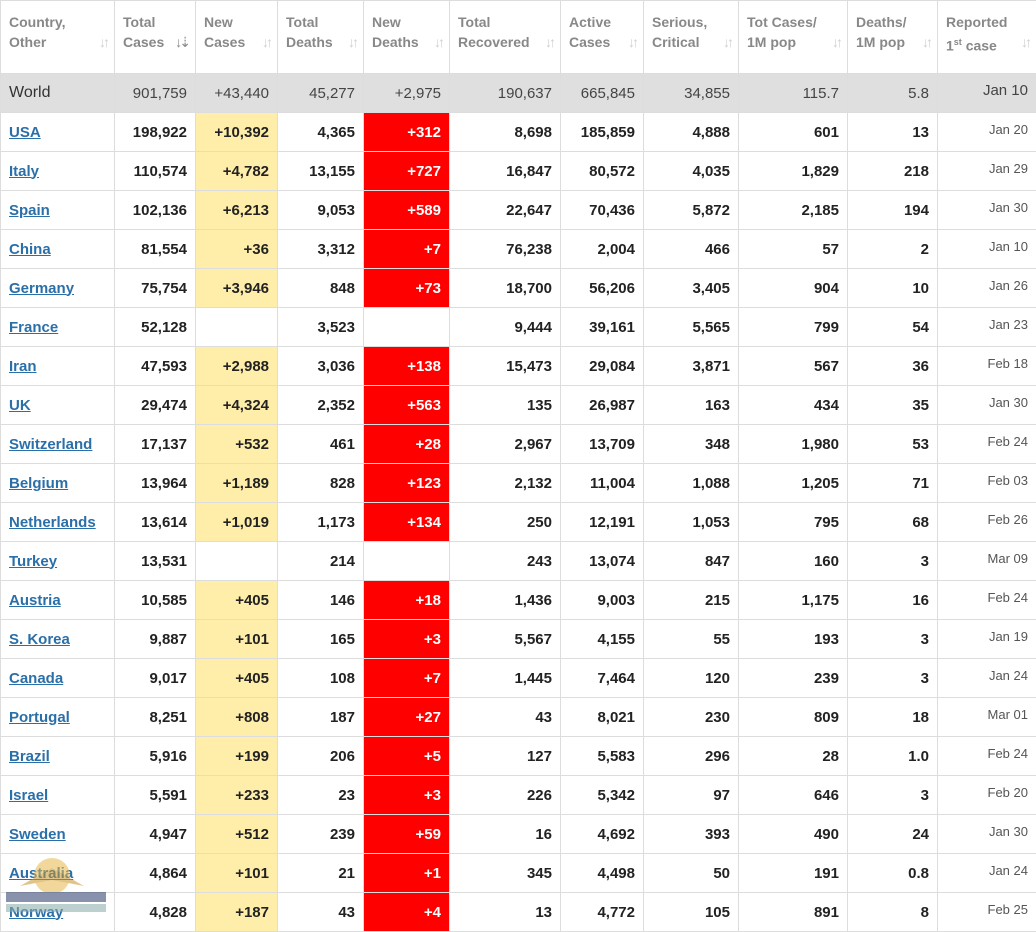 The image size is (1036, 932). What do you see at coordinates (58, 795) in the screenshot?
I see `cell-country: Israel` at bounding box center [58, 795].